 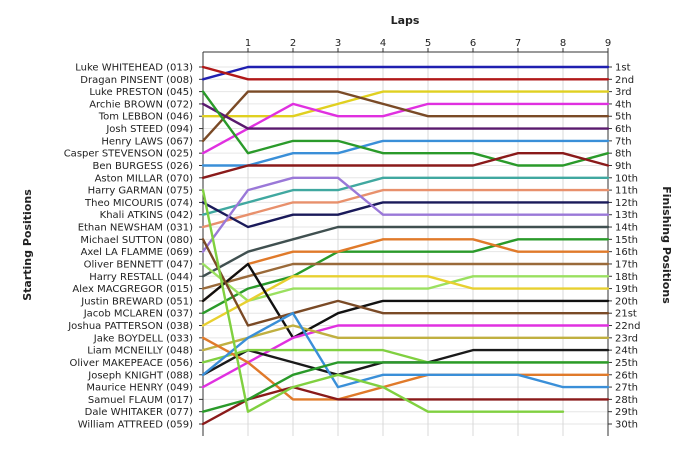 What do you see at coordinates (623, 92) in the screenshot?
I see `finishing-position-label: 3rd` at bounding box center [623, 92].